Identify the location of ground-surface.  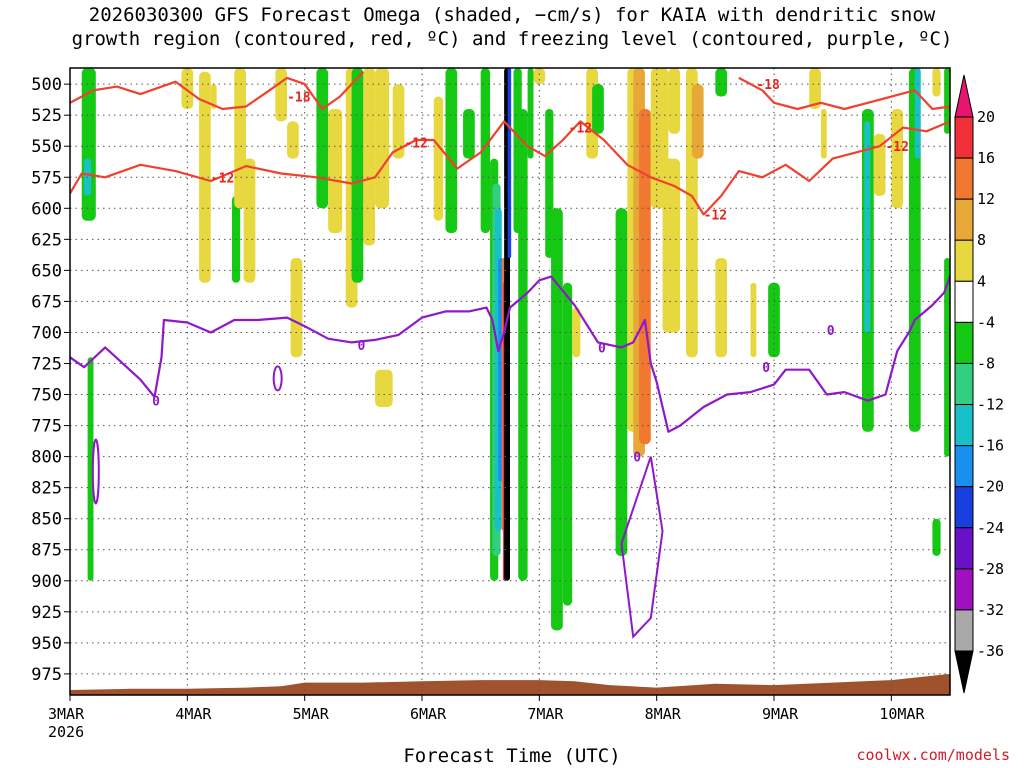
(510, 684).